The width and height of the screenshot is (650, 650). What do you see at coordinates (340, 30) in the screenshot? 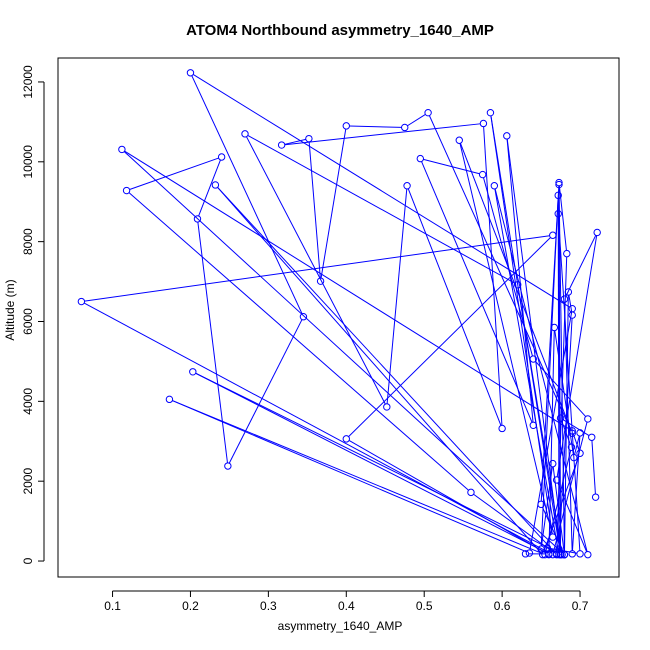
I see `chart-title: ATOM4 Northbound asymmetry_1640_AMP` at bounding box center [340, 30].